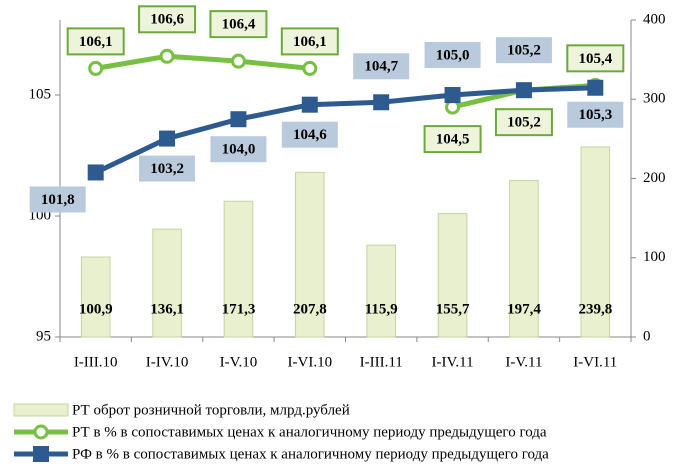 This screenshot has width=691, height=466. What do you see at coordinates (654, 19) in the screenshot?
I see `y2-tick-label: 400` at bounding box center [654, 19].